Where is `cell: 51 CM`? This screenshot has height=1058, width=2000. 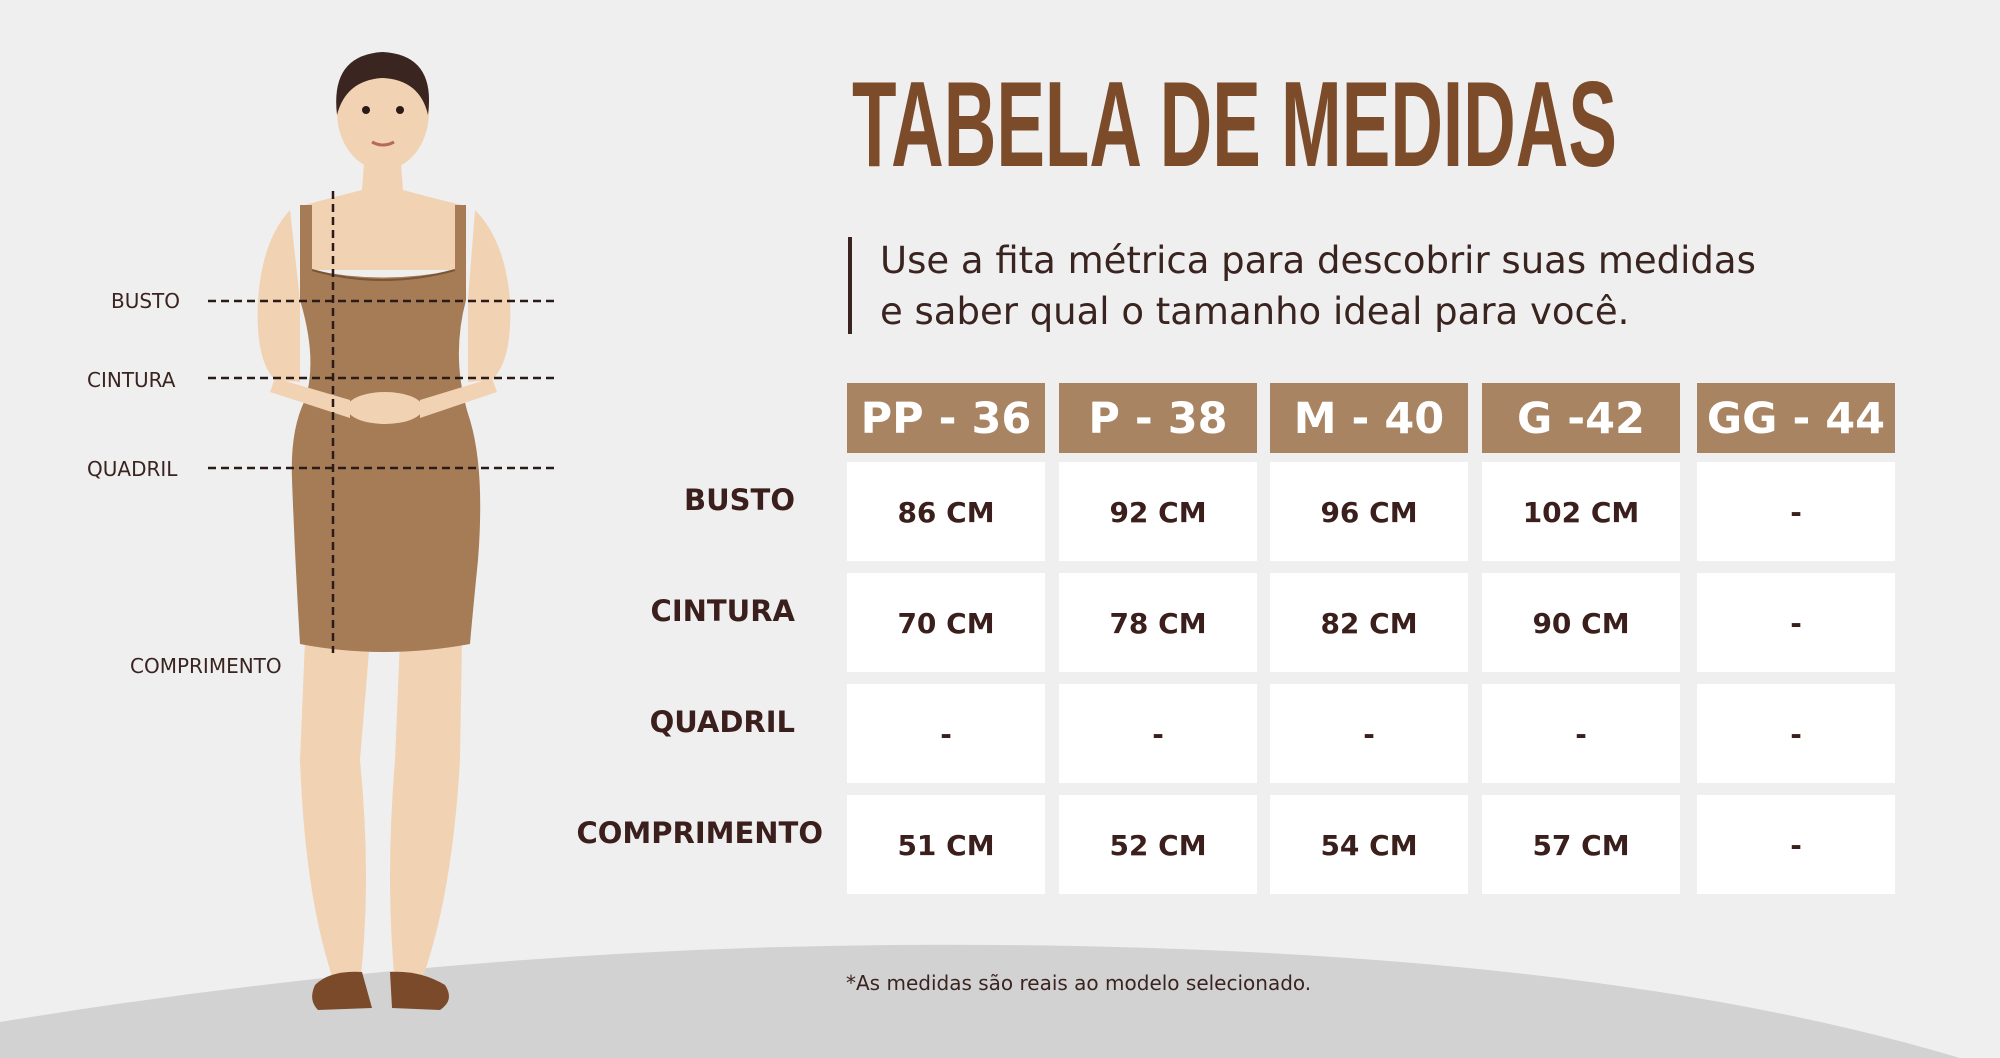
cell: 51 CM is located at coordinates (945, 845).